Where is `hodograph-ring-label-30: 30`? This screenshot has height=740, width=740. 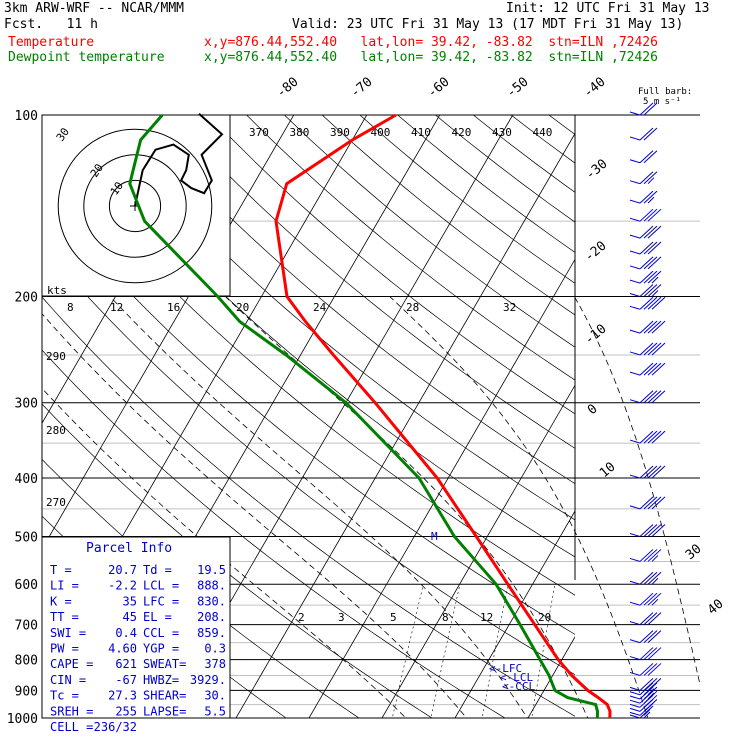
hodograph-ring-label-30: 30 is located at coordinates (63, 134).